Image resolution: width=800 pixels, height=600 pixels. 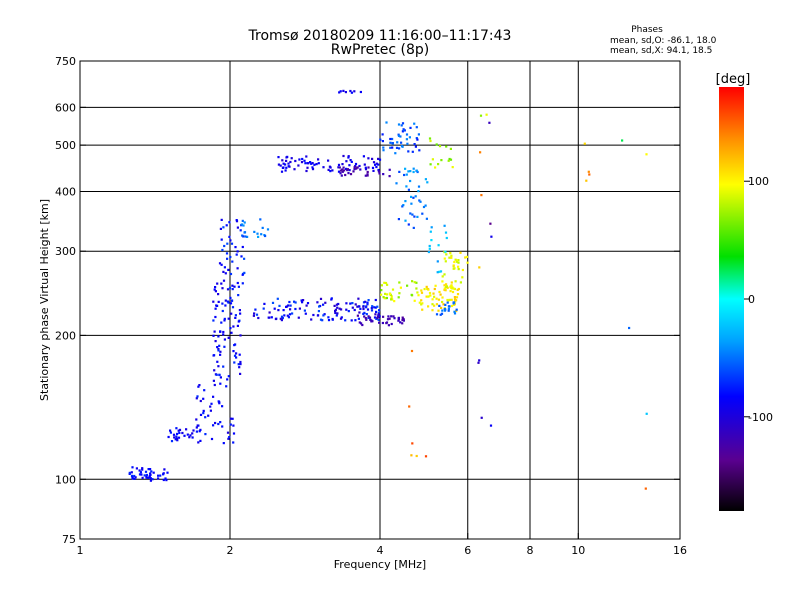 I want to click on x-axis-ticks: 1 2 4 6 8 10 16, so click(x=382, y=545).